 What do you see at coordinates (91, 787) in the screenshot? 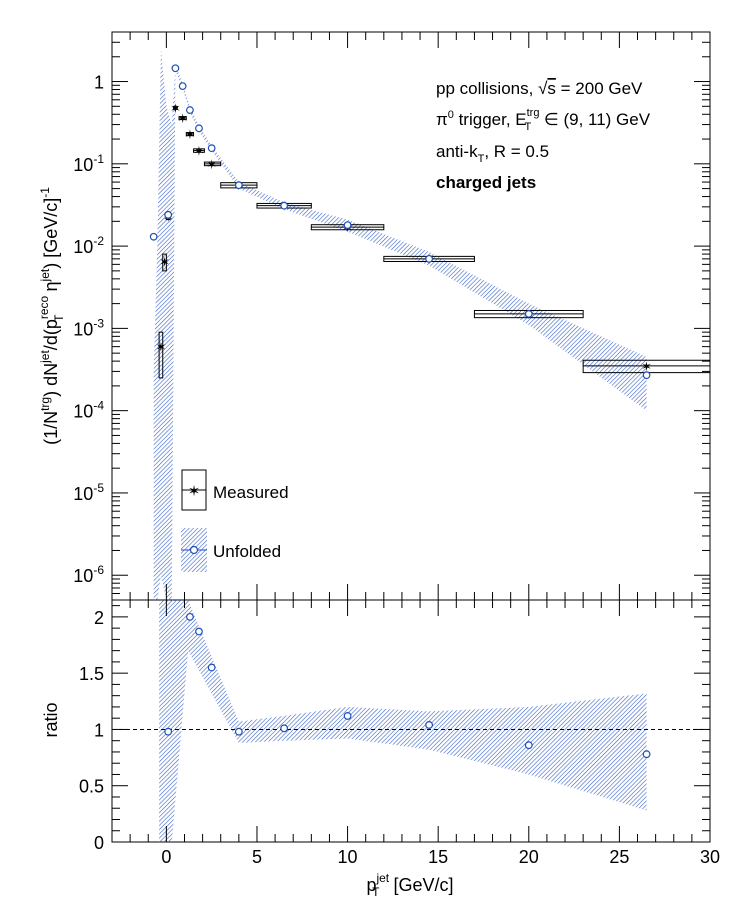
I see `ratio-y-tick-label: 0.5` at bounding box center [91, 787].